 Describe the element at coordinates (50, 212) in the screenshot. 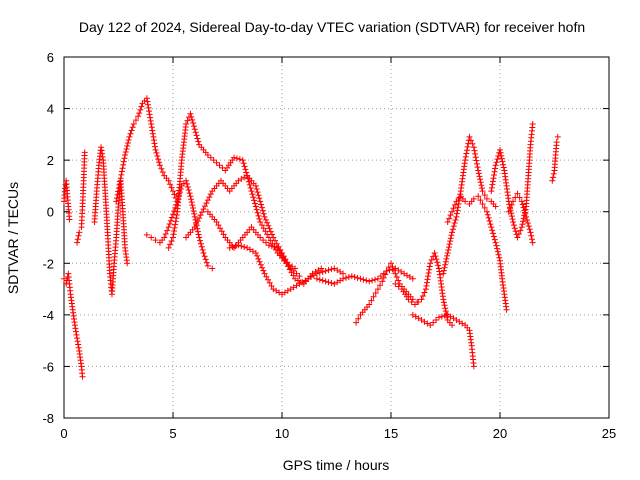

I see `y-tick-label: 0` at that location.